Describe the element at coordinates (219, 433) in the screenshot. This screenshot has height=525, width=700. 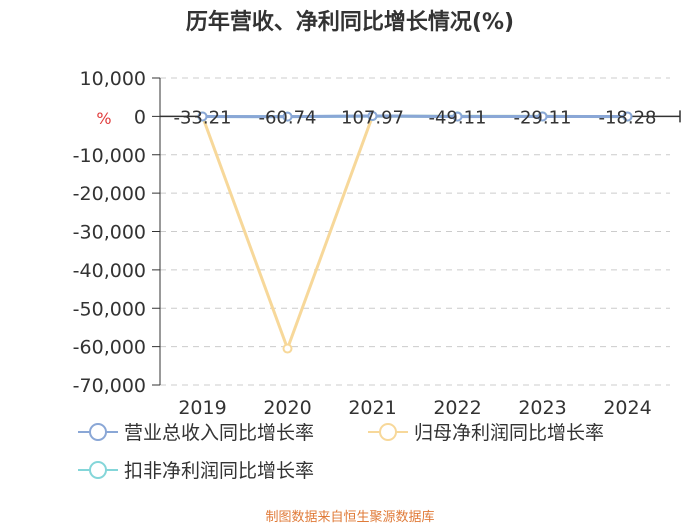
I see `legend-label: 营业总收入同比增长率` at that location.